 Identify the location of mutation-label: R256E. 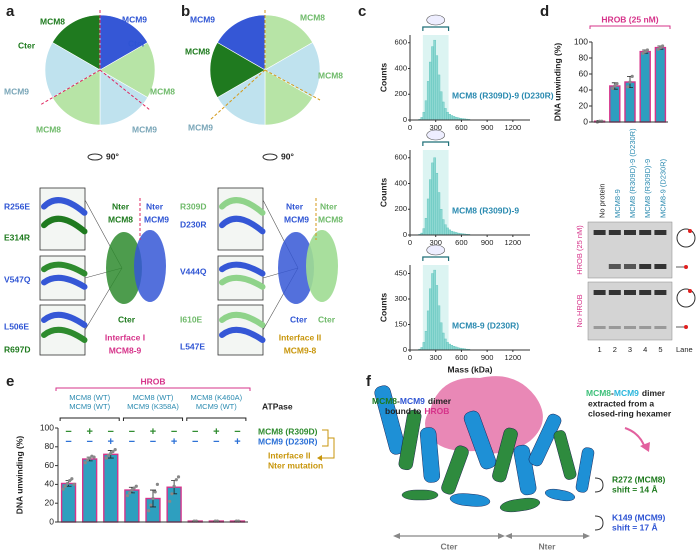
(17, 206).